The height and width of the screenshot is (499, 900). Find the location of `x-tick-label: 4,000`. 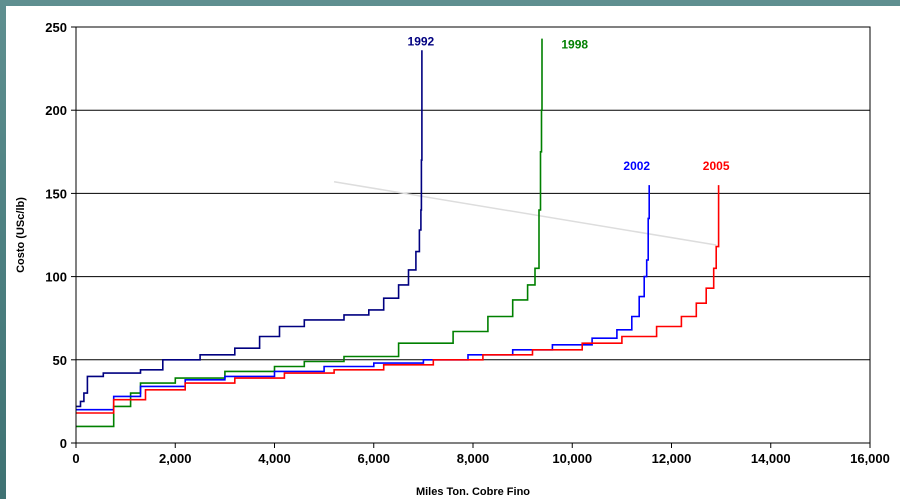

x-tick-label: 4,000 is located at coordinates (274, 458).